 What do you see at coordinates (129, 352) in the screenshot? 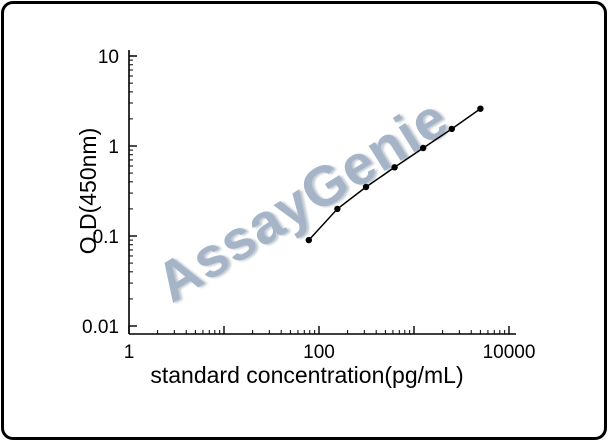
I see `x-tick-label: 1` at bounding box center [129, 352].